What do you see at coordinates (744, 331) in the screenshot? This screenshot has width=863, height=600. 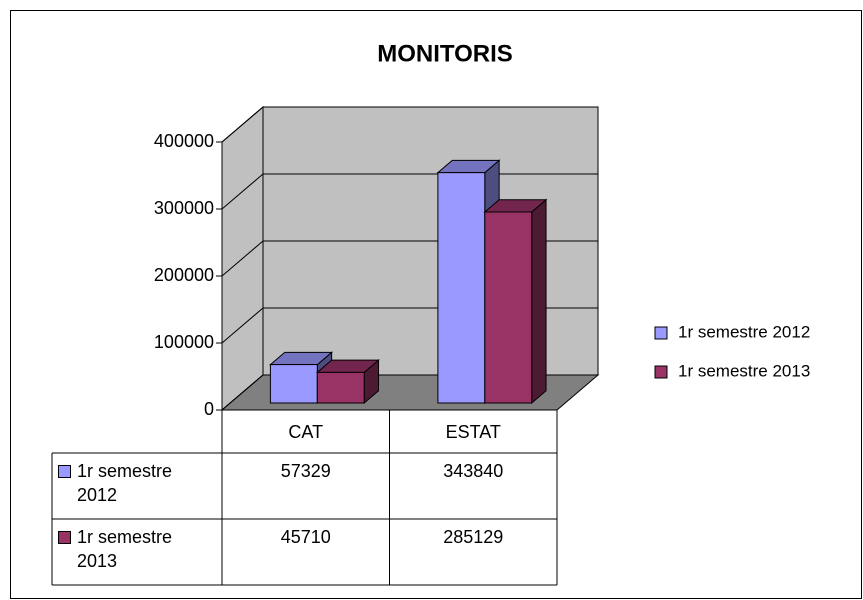 I see `legend-label: 1r semestre 2012` at bounding box center [744, 331].